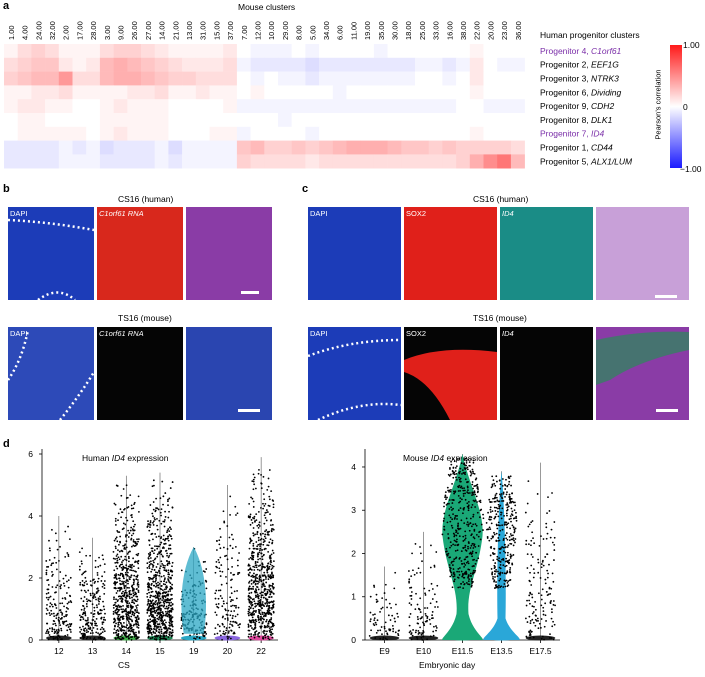 This screenshot has width=705, height=677. Describe the element at coordinates (194, 590) in the screenshot. I see `violin-body` at that location.